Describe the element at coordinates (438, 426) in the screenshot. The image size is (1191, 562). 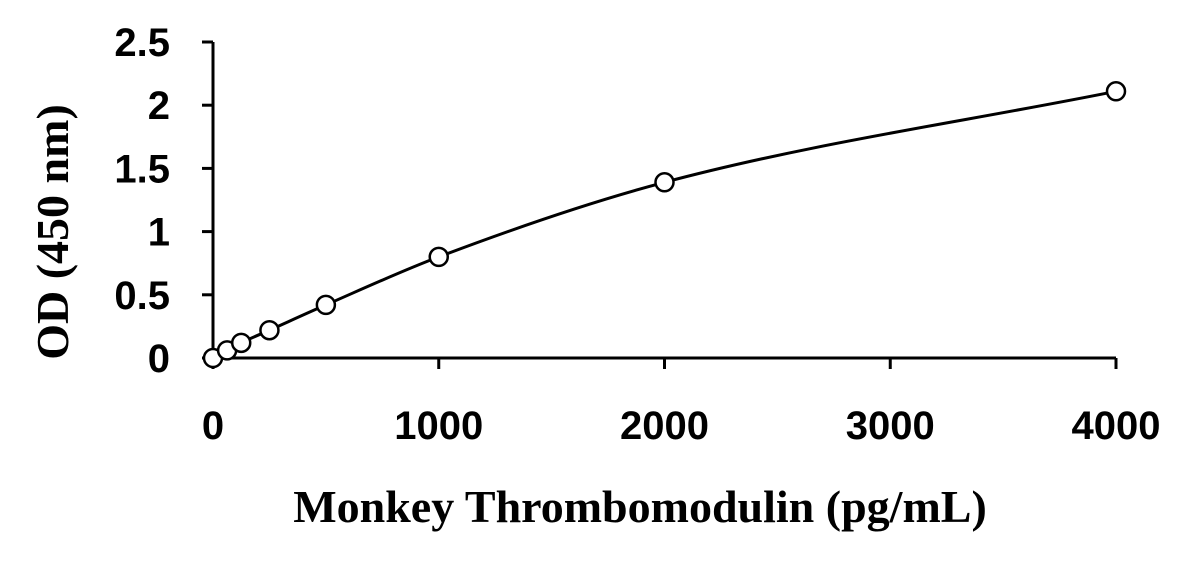
I see `x-tick-label: 1000` at that location.